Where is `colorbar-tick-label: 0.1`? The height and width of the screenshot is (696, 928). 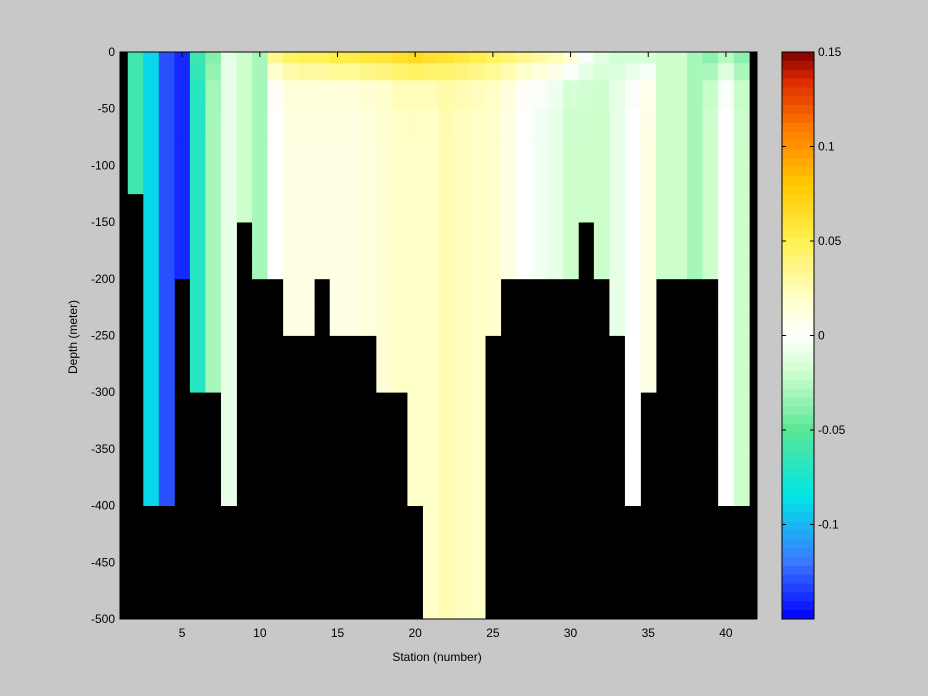 colorbar-tick-label: 0.1 is located at coordinates (826, 147).